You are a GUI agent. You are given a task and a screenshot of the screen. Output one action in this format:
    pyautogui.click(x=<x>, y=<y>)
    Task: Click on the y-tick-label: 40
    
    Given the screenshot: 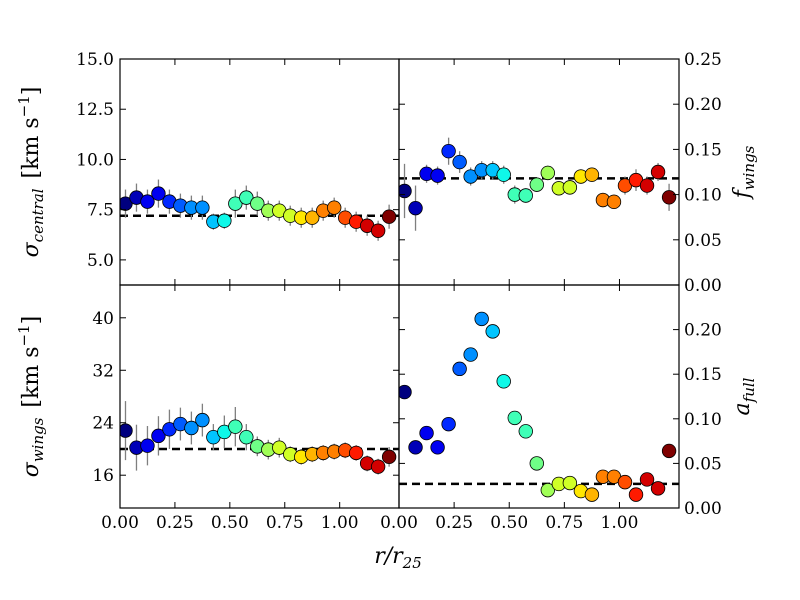 What is the action you would take?
    pyautogui.click(x=103, y=319)
    